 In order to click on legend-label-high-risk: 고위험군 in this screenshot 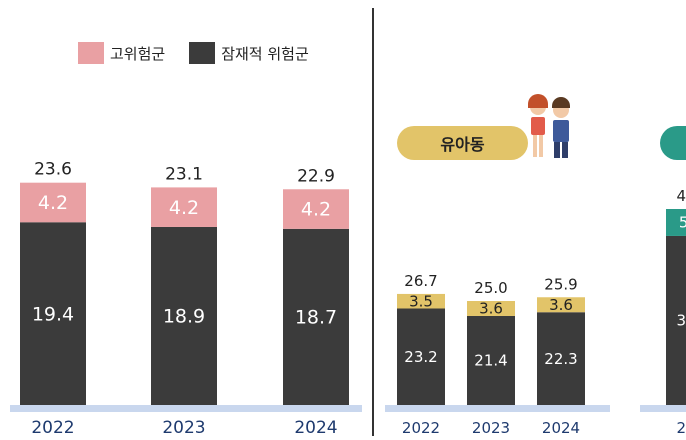, I will do `click(138, 53)`.